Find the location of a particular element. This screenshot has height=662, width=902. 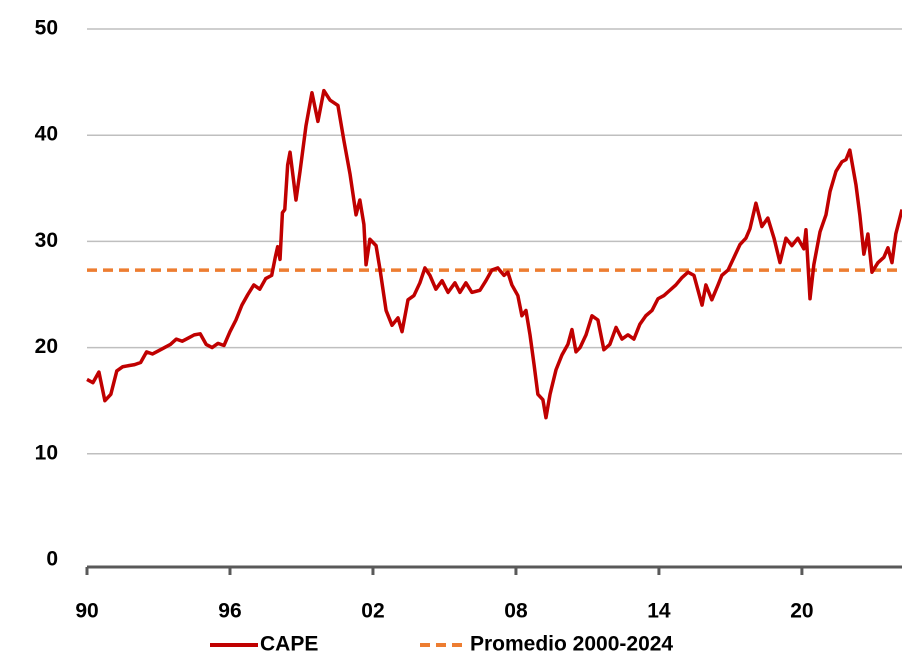

legend-label: CAPE is located at coordinates (289, 644).